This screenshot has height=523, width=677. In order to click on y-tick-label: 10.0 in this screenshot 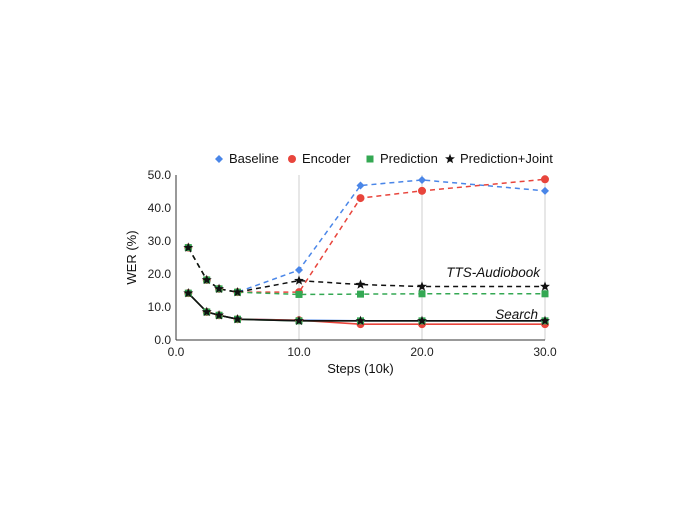, I will do `click(160, 307)`.